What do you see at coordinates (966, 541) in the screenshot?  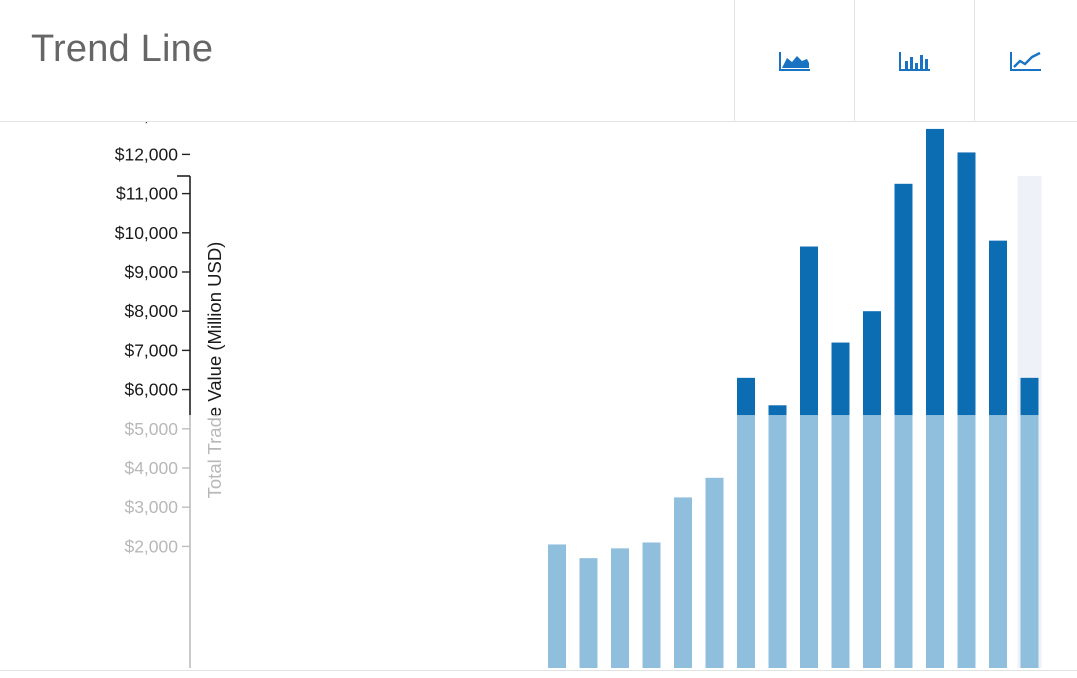 I see `bar-14-base` at bounding box center [966, 541].